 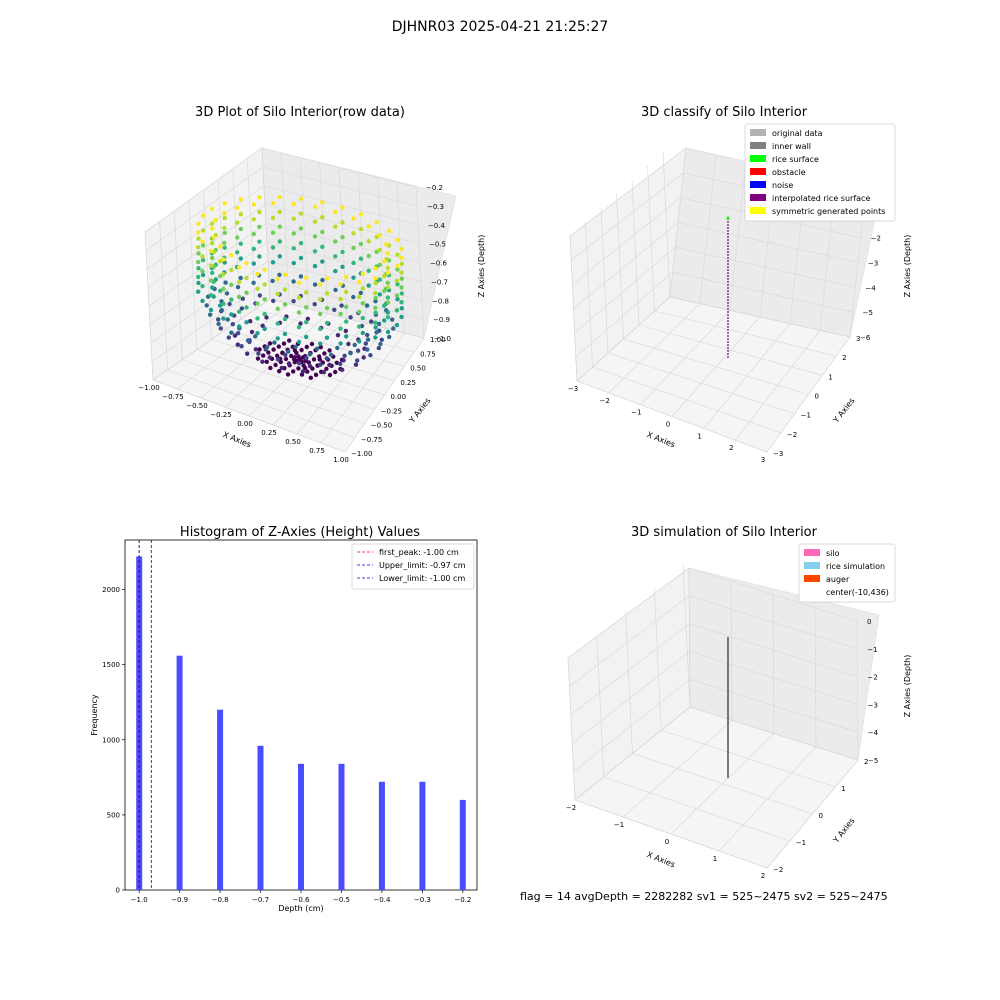 What do you see at coordinates (300, 287) in the screenshot?
I see `scatter-points` at bounding box center [300, 287].